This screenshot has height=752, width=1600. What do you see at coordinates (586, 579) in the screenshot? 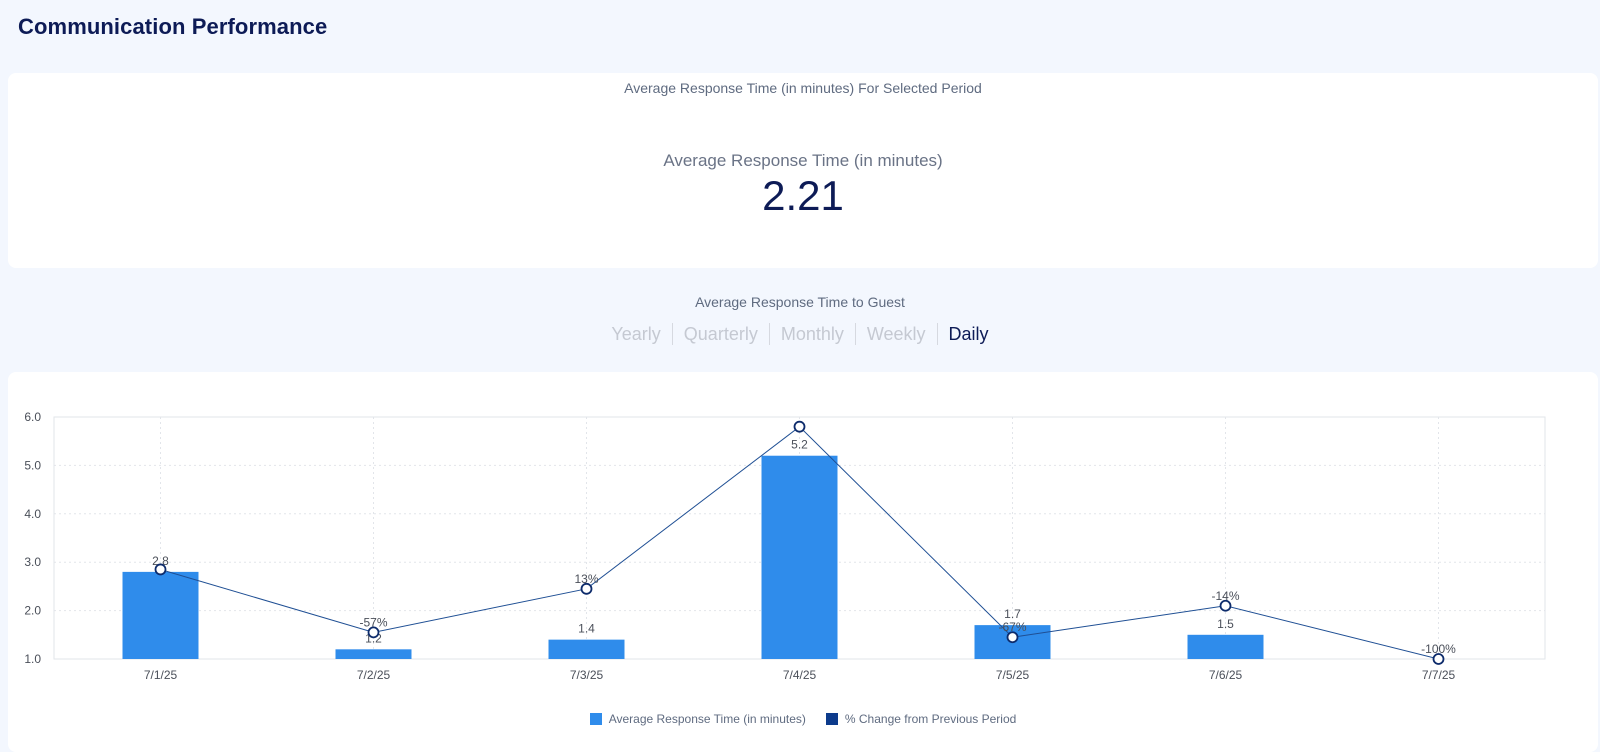
I see `line-point-label: 13%` at bounding box center [586, 579].